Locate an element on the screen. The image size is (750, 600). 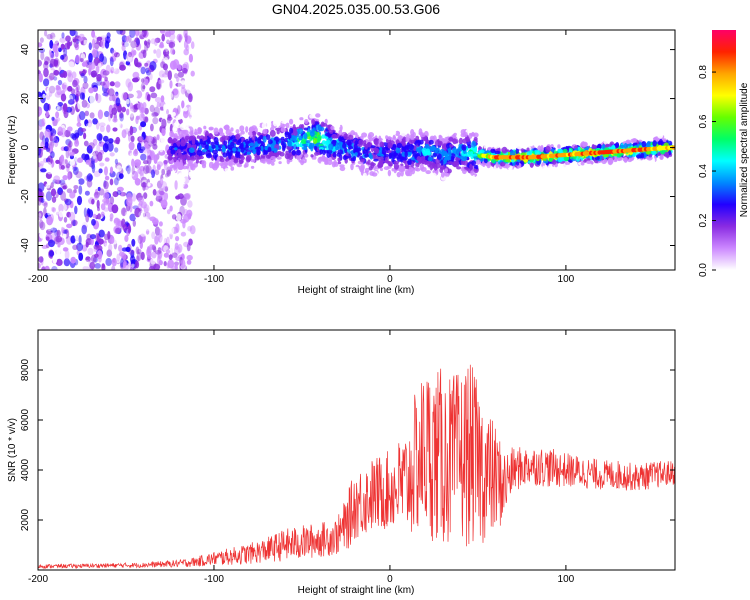
spectrogram-y-axis-label: Frequency (Hz) is located at coordinates (12, 150).